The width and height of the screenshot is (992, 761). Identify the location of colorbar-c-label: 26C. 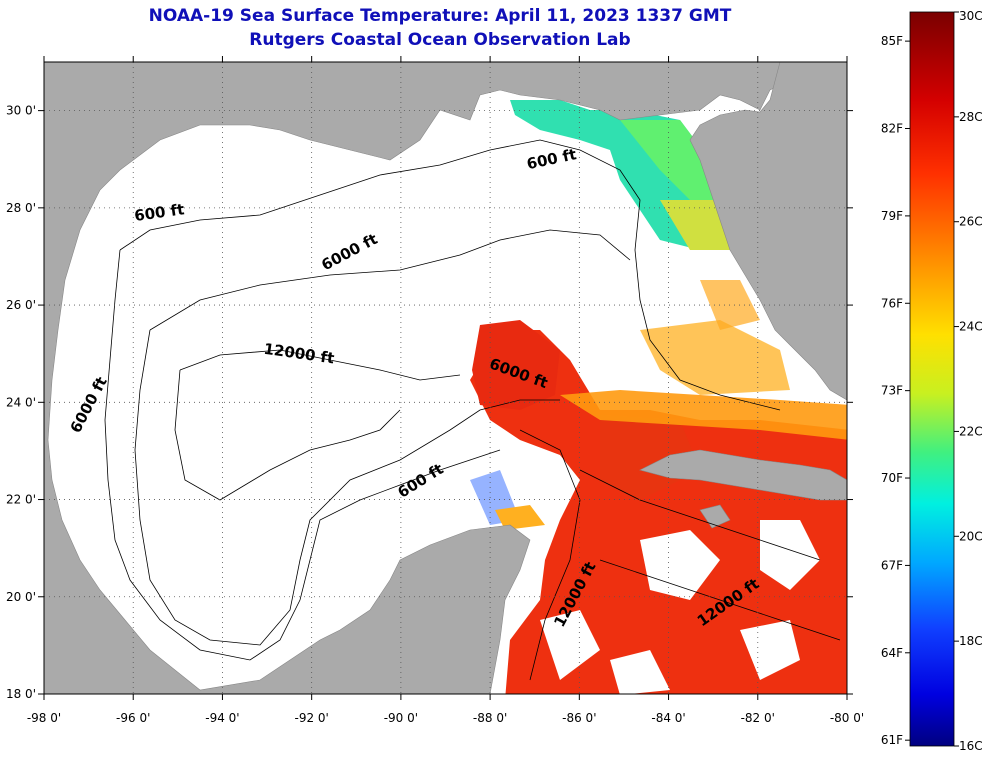
(971, 222).